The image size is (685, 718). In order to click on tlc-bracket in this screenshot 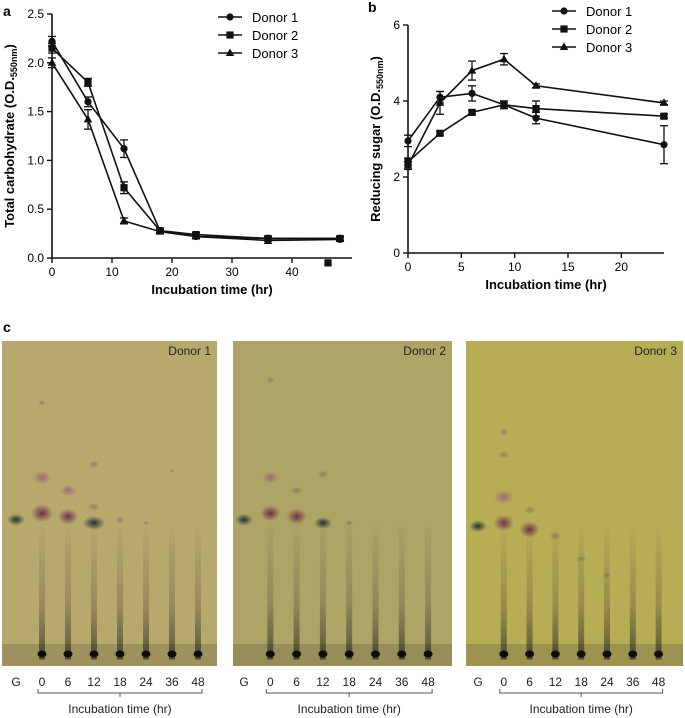, I will do `click(120, 691)`.